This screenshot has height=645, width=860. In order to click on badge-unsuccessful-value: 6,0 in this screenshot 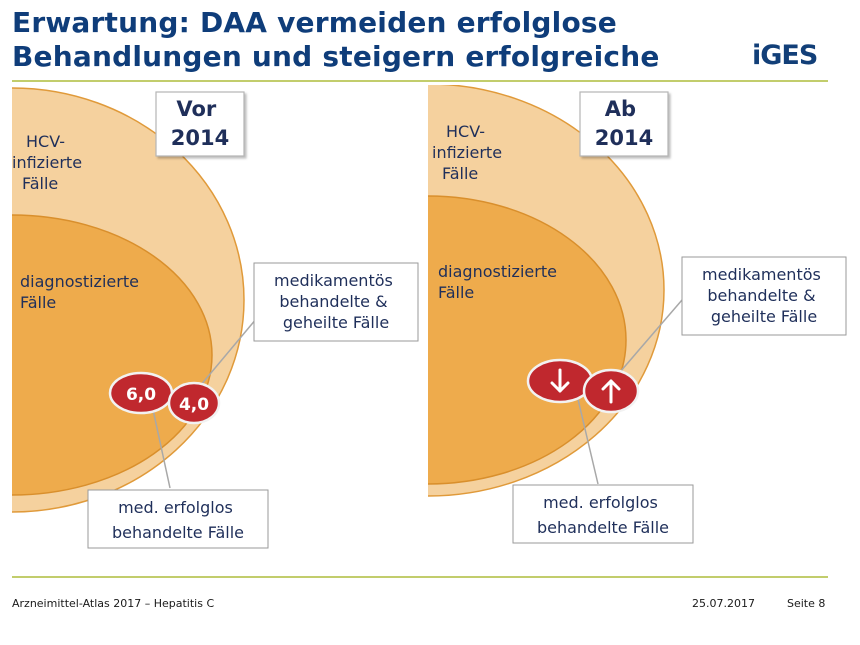, I will do `click(141, 395)`.